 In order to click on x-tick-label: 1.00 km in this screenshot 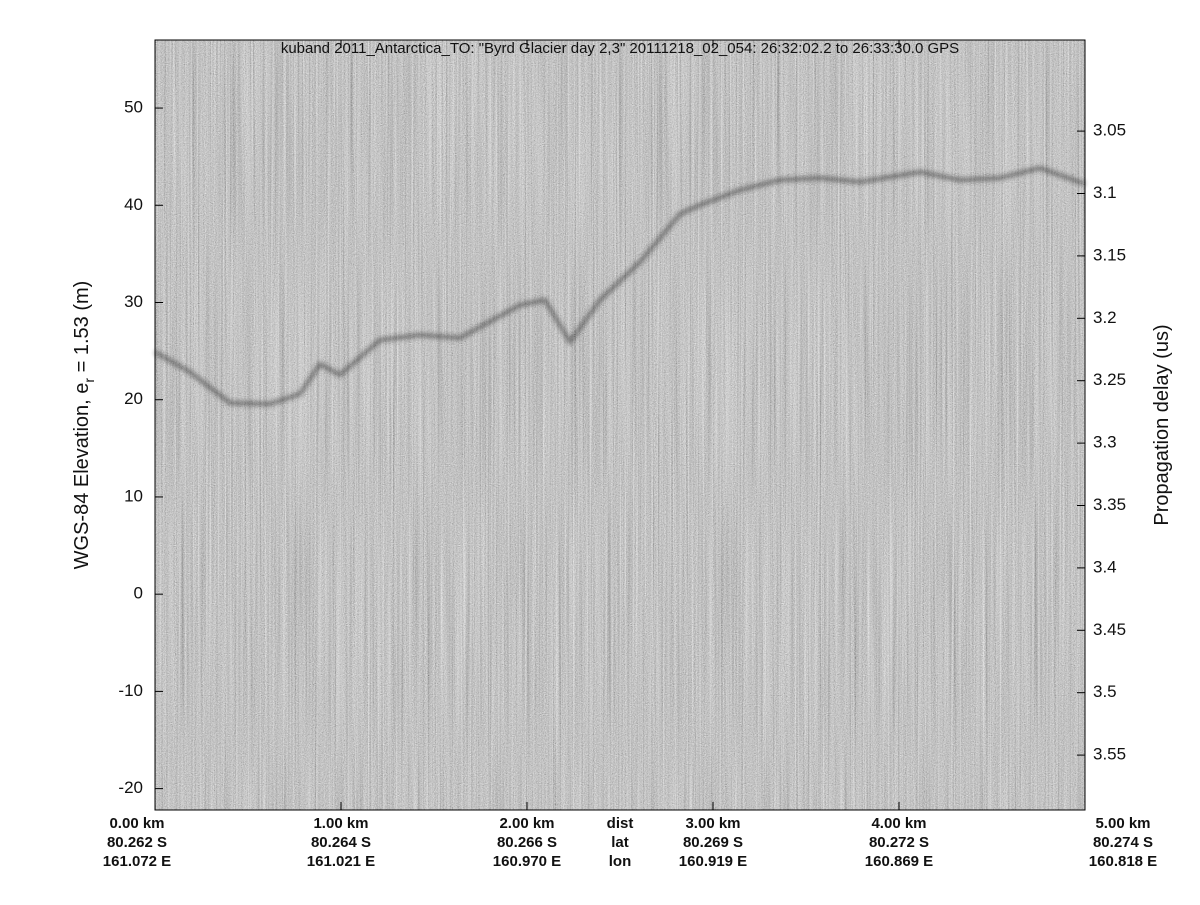, I will do `click(340, 823)`.